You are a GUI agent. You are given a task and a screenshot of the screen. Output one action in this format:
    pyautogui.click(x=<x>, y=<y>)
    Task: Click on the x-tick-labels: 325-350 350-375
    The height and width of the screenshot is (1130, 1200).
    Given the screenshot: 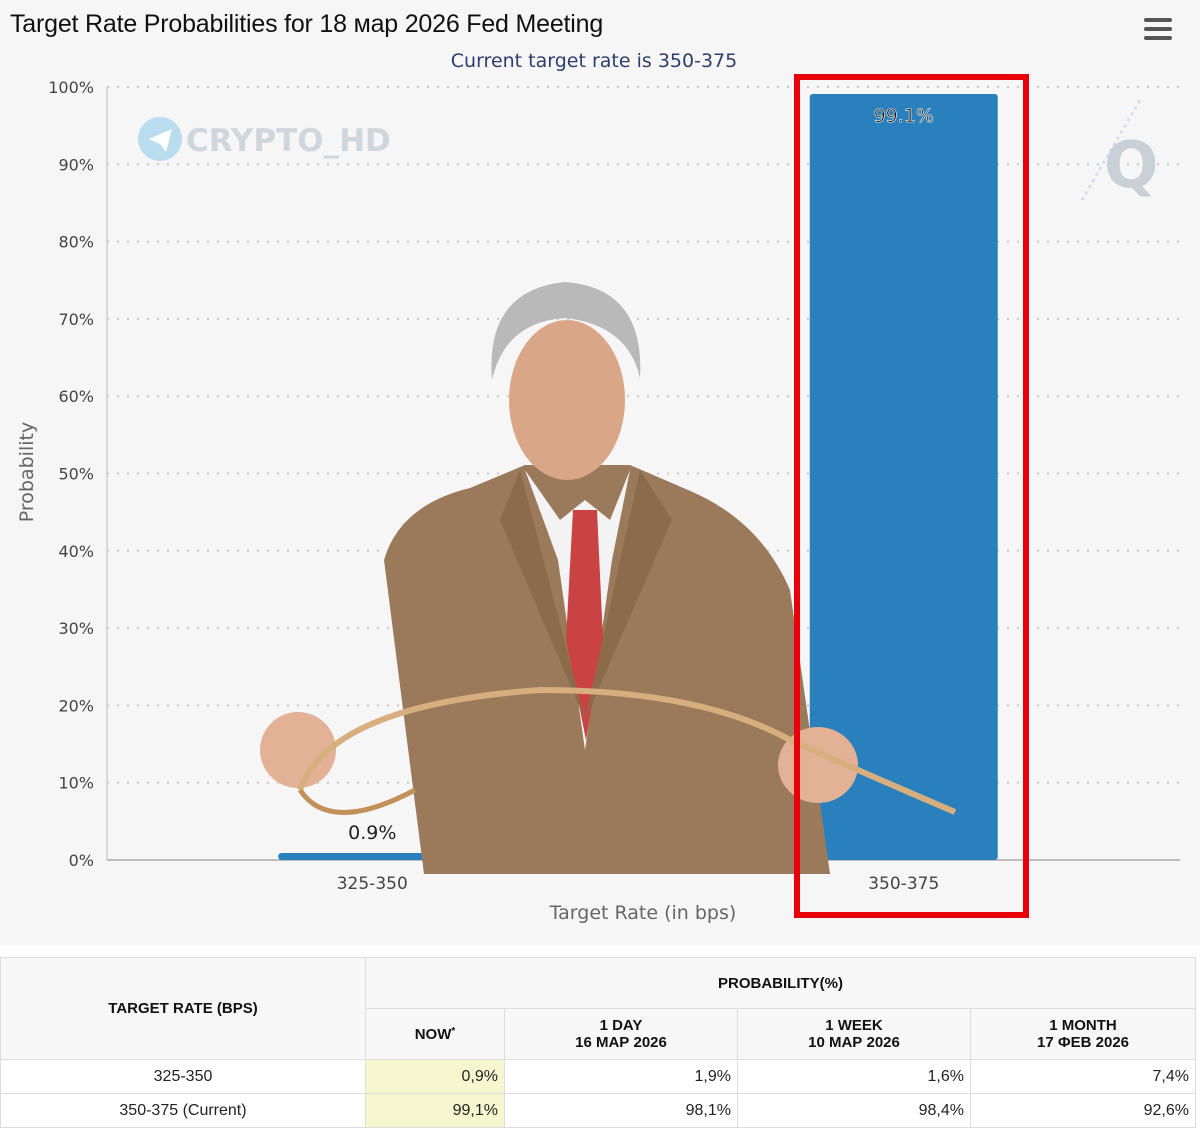 What is the action you would take?
    pyautogui.click(x=638, y=884)
    